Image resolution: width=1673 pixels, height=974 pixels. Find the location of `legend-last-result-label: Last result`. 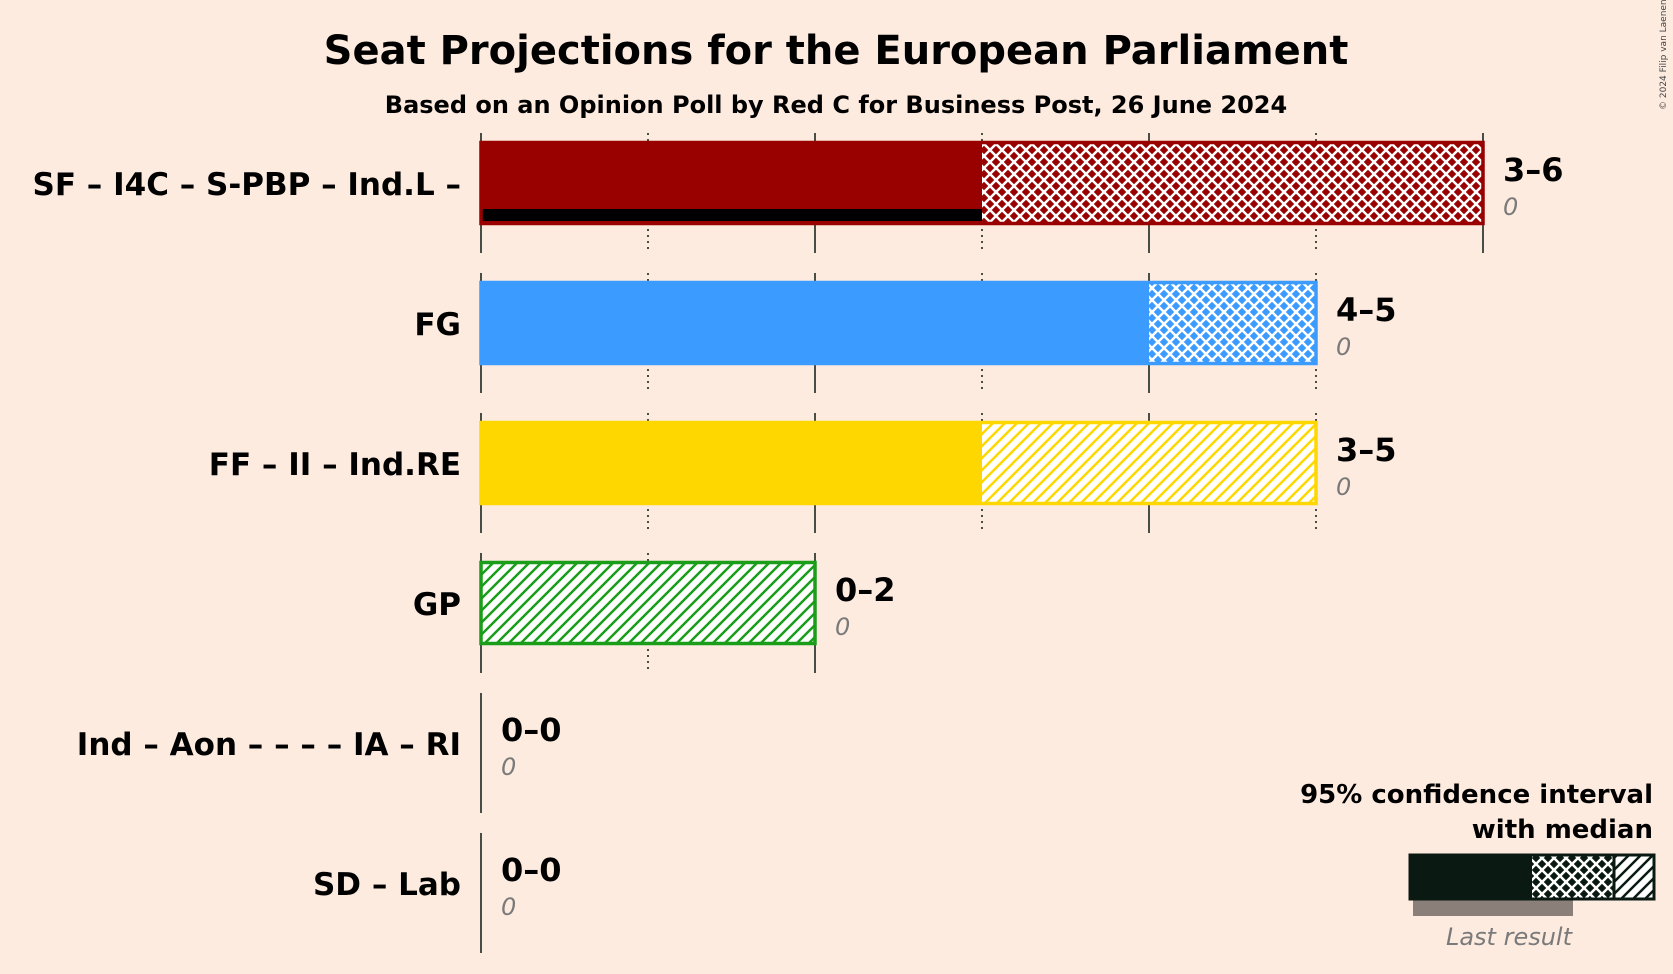

legend-last-result-label: Last result is located at coordinates (1510, 937).